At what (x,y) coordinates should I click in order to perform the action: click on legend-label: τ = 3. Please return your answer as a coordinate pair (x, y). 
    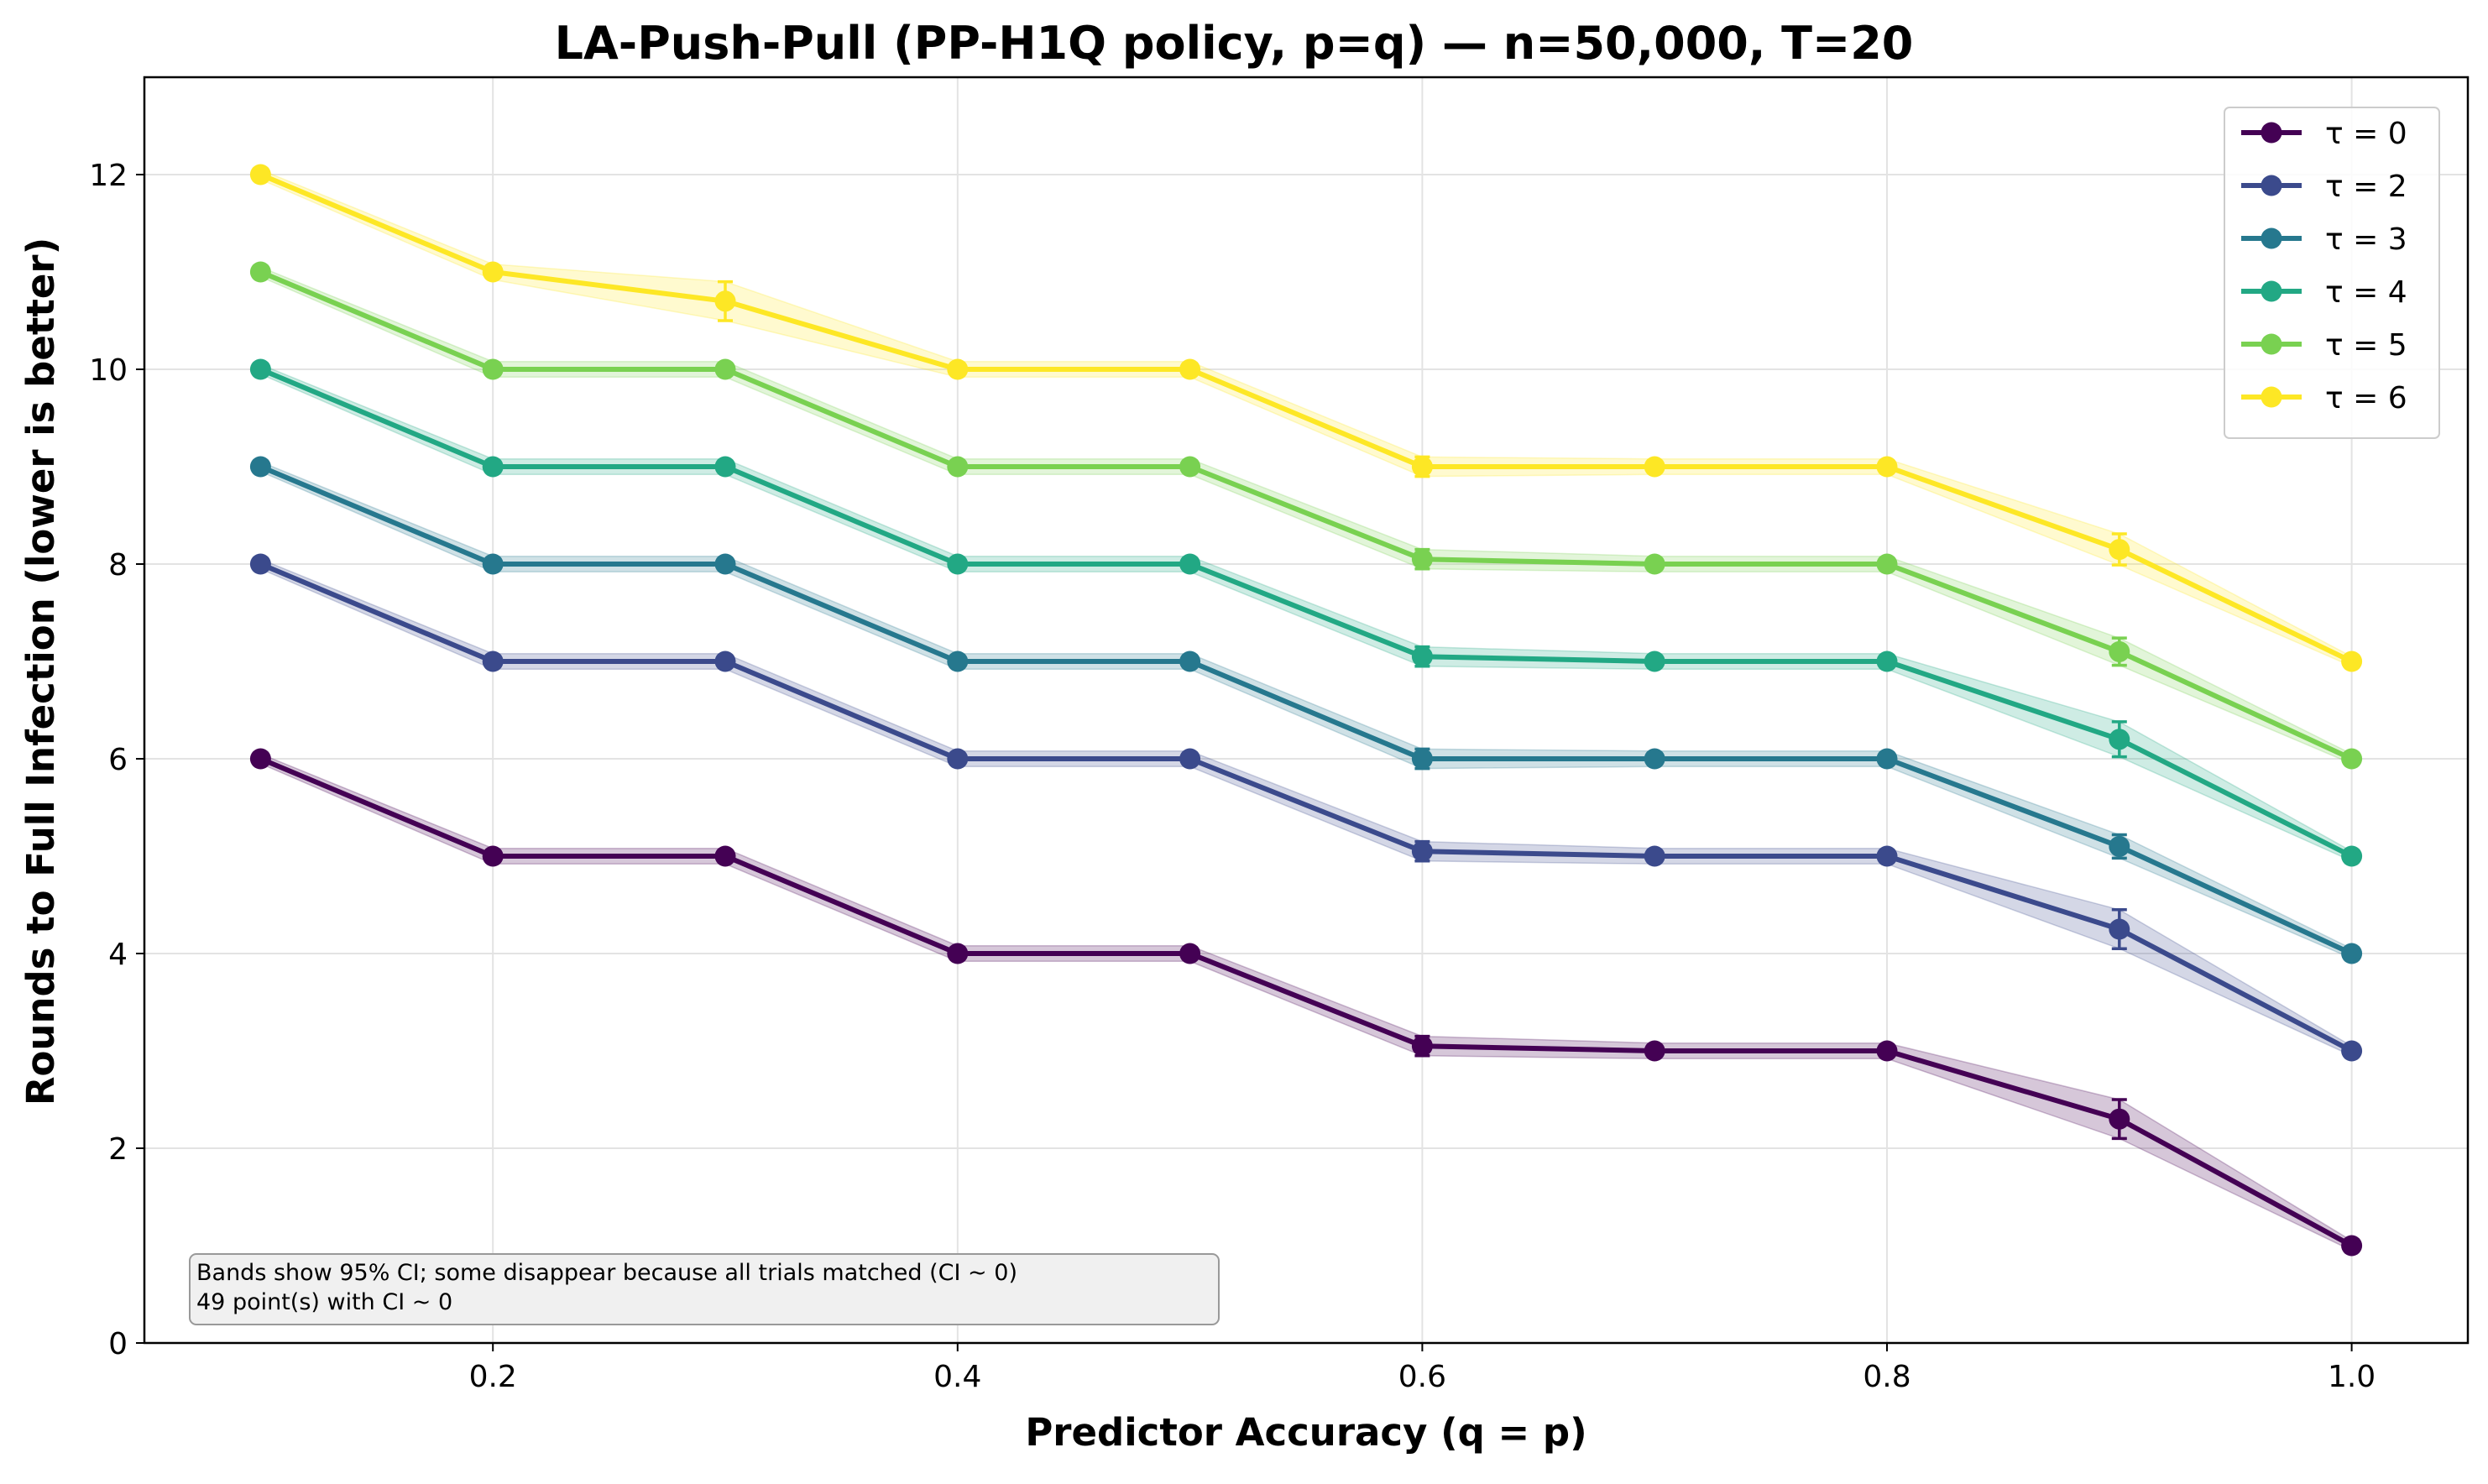
    Looking at the image, I should click on (2366, 239).